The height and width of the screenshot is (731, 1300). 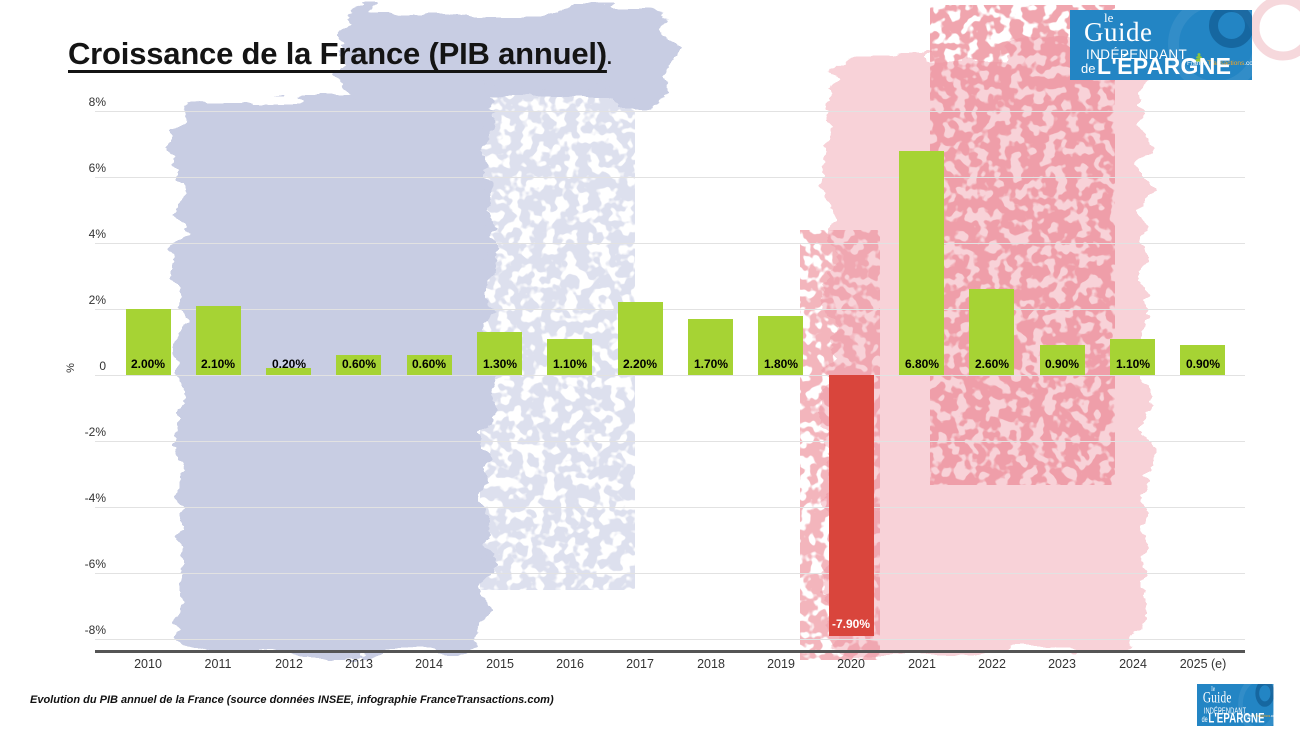 What do you see at coordinates (670, 507) in the screenshot?
I see `gridline--4%` at bounding box center [670, 507].